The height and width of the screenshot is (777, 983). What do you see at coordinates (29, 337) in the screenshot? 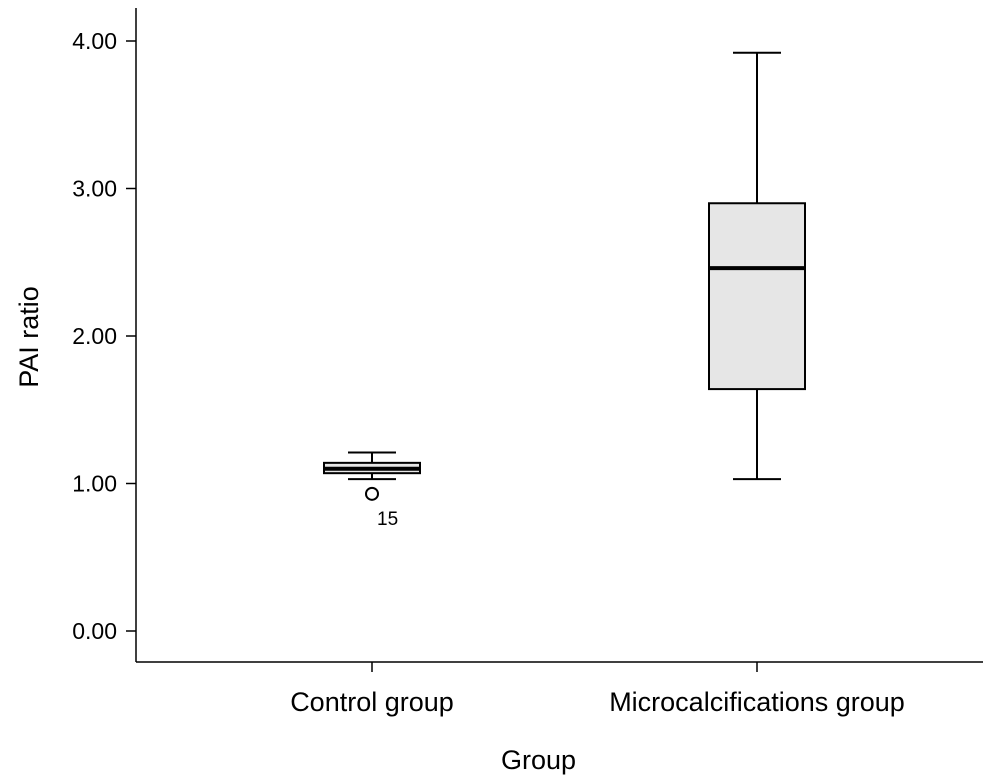
I see `y-axis-title: PAI ratio` at bounding box center [29, 337].